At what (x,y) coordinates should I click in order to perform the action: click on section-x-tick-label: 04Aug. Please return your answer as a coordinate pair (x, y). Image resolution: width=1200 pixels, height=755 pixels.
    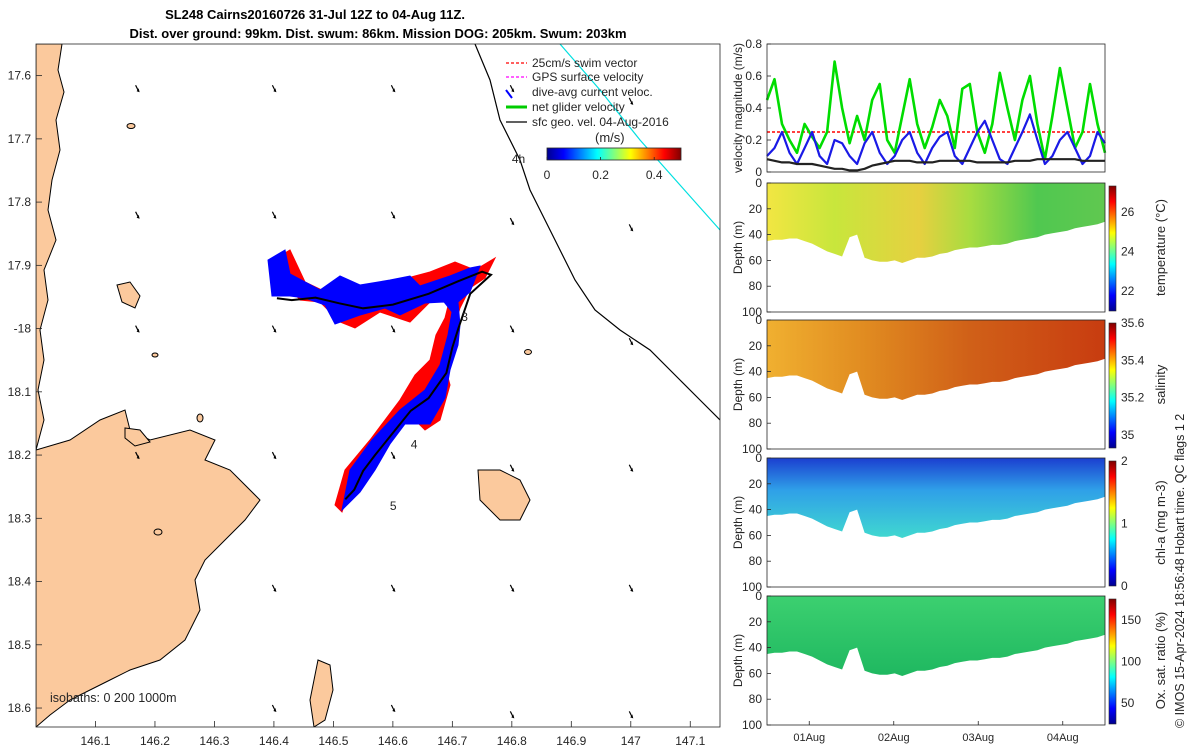
    Looking at the image, I should click on (1063, 738).